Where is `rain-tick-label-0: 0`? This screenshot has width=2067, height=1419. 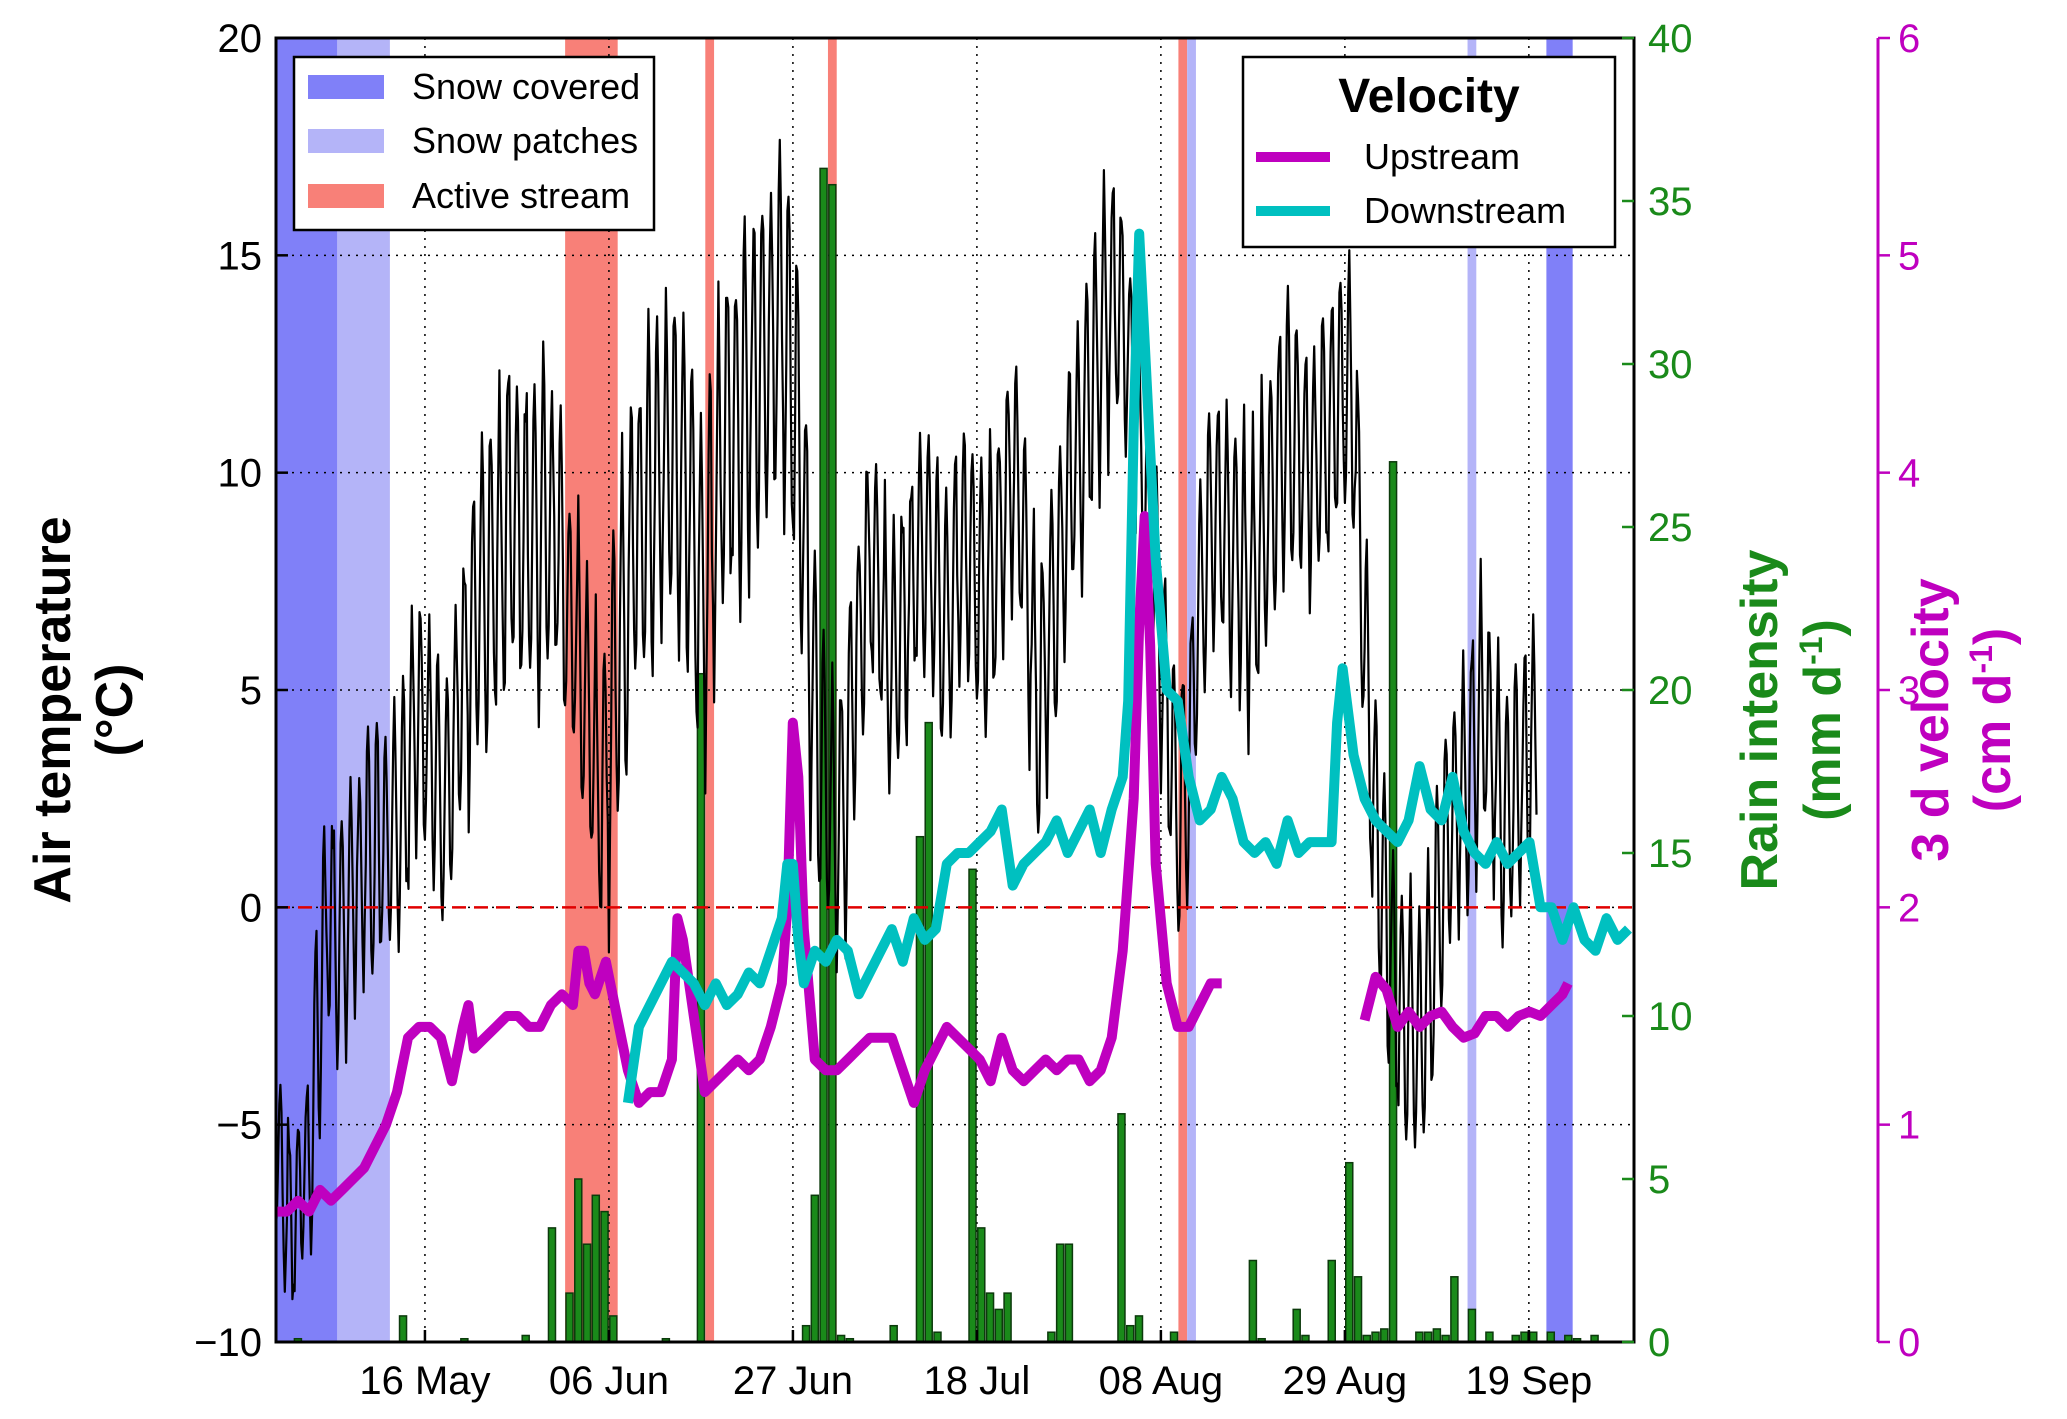 rain-tick-label-0: 0 is located at coordinates (1659, 1343).